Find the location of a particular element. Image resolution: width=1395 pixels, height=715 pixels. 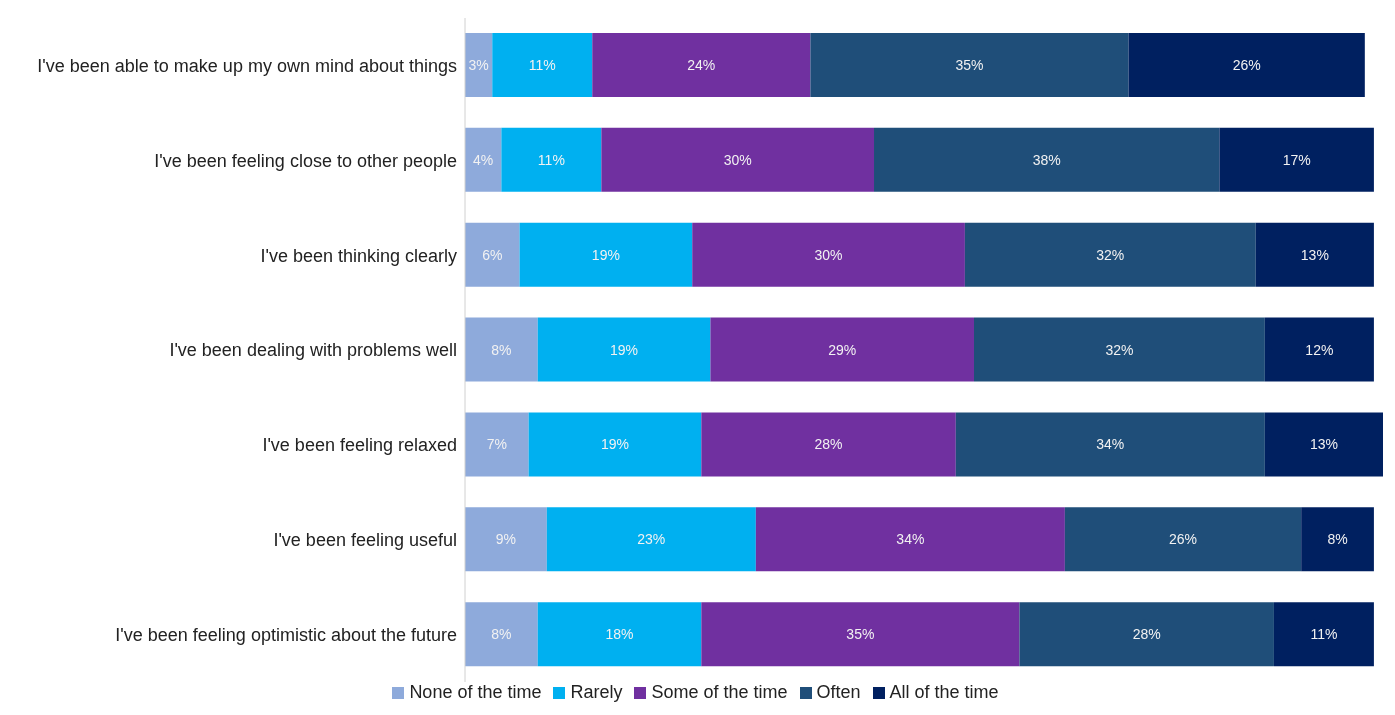

data-label: 17% is located at coordinates (1296, 159).